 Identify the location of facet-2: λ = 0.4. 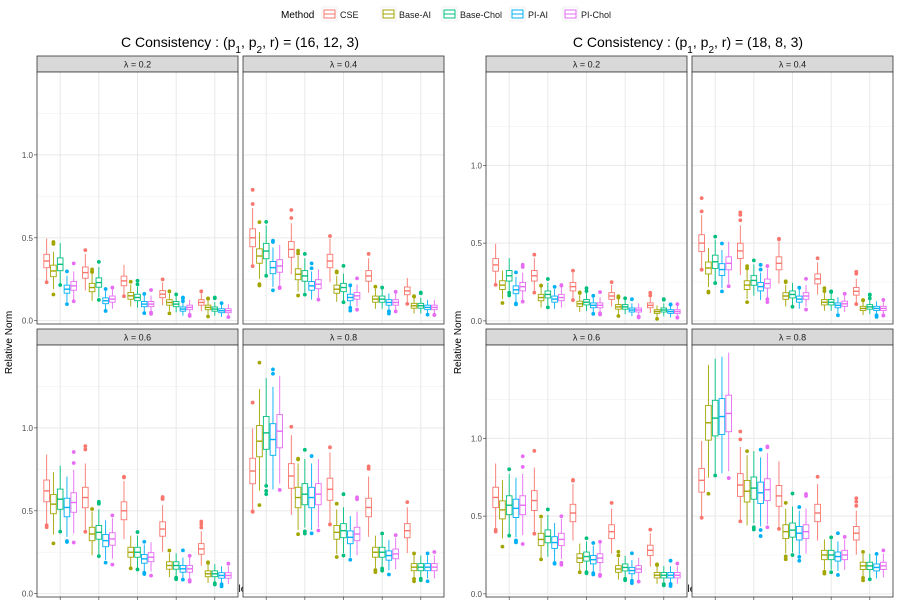
(343, 190).